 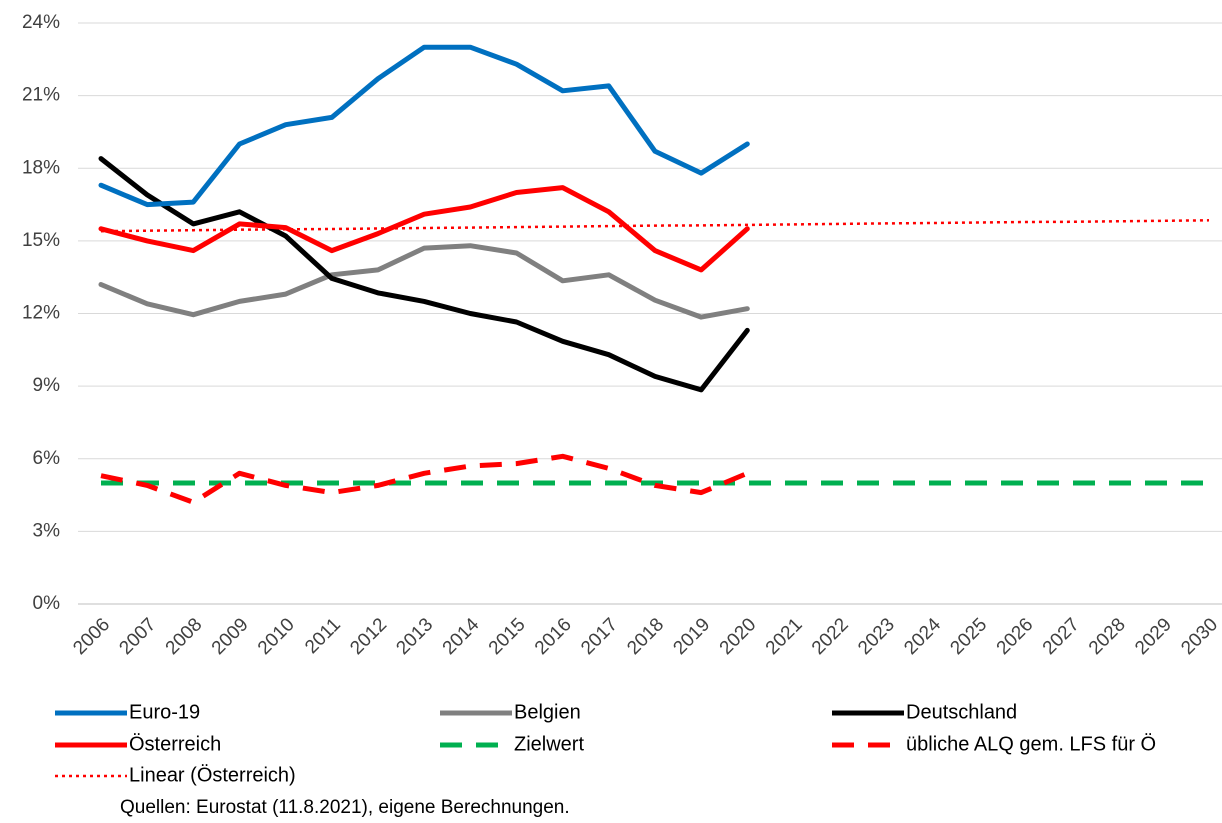 What do you see at coordinates (1107, 636) in the screenshot?
I see `x-tick-label: 2028` at bounding box center [1107, 636].